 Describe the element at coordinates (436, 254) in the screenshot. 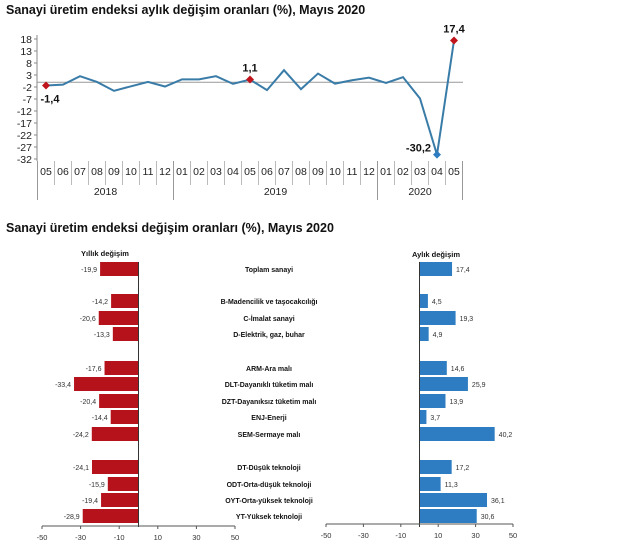

I see `series-header: Aylık değişim` at that location.